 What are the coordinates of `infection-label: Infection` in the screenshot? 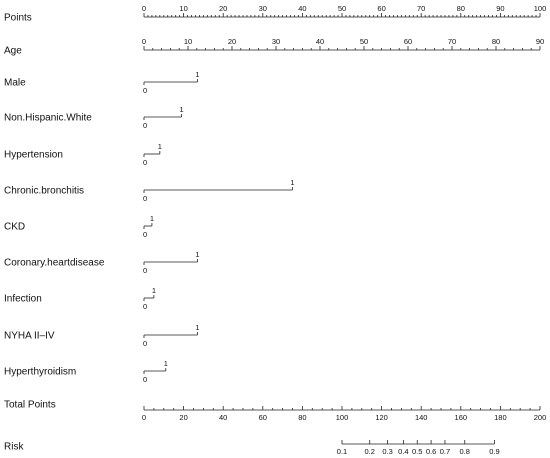 It's located at (23, 299).